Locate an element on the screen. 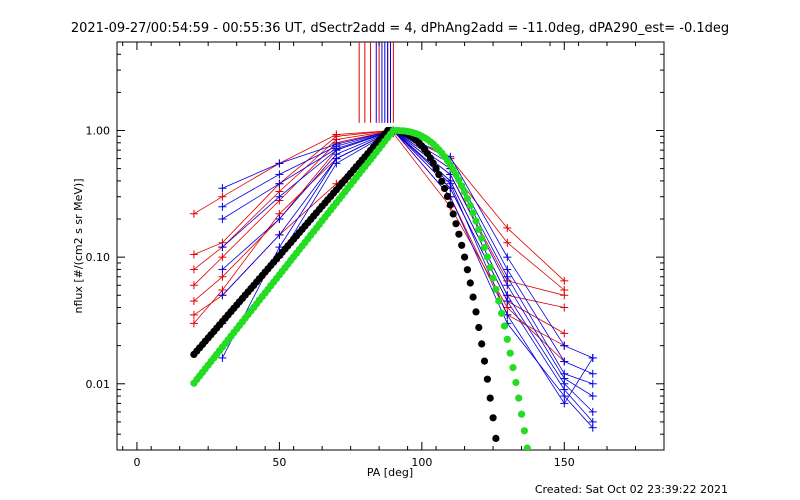  x-axis-label: PA [deg] is located at coordinates (390, 472).